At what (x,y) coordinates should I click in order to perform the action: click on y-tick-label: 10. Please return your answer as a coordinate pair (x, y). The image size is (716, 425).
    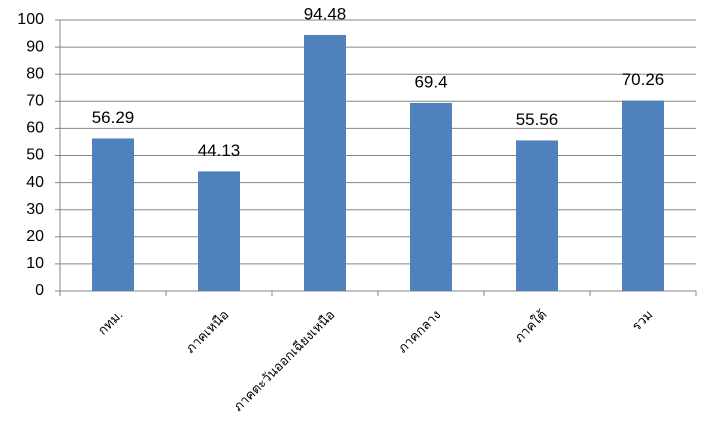
    Looking at the image, I should click on (35, 263).